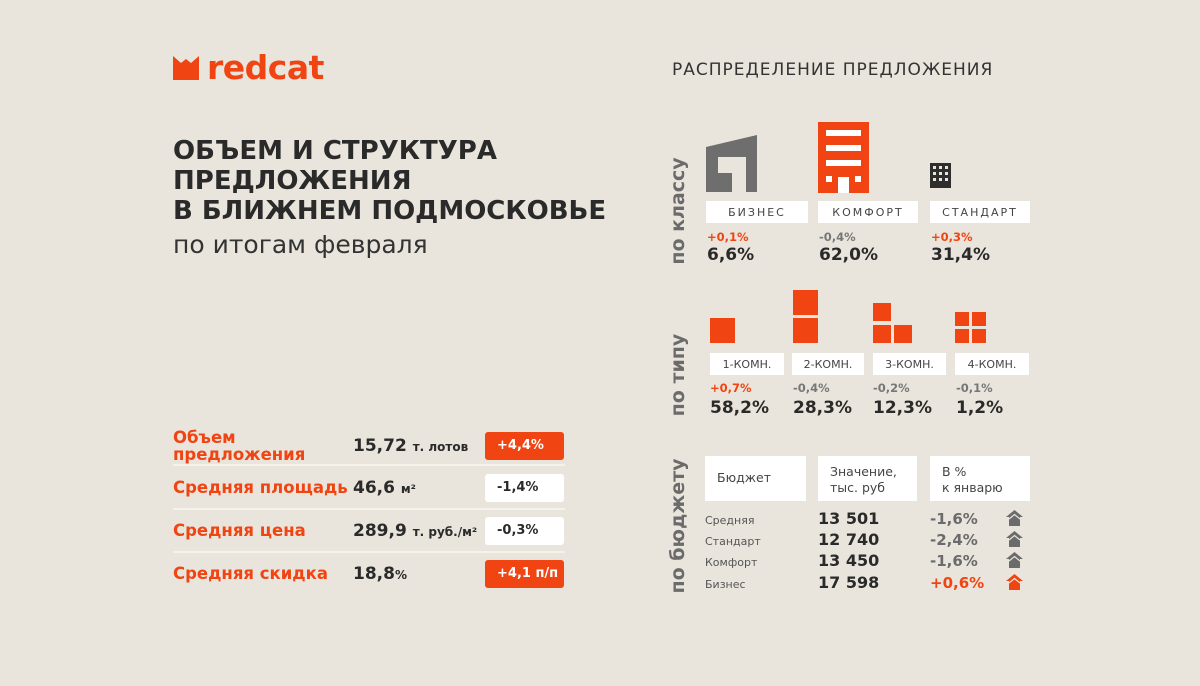 This screenshot has height=686, width=1200. What do you see at coordinates (239, 445) in the screenshot?
I see `stat-label: Объем предложения` at bounding box center [239, 445].